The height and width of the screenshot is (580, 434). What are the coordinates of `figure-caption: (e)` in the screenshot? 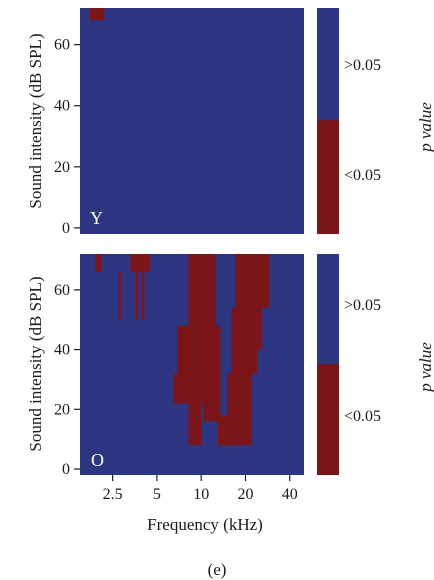 It's located at (217, 569).